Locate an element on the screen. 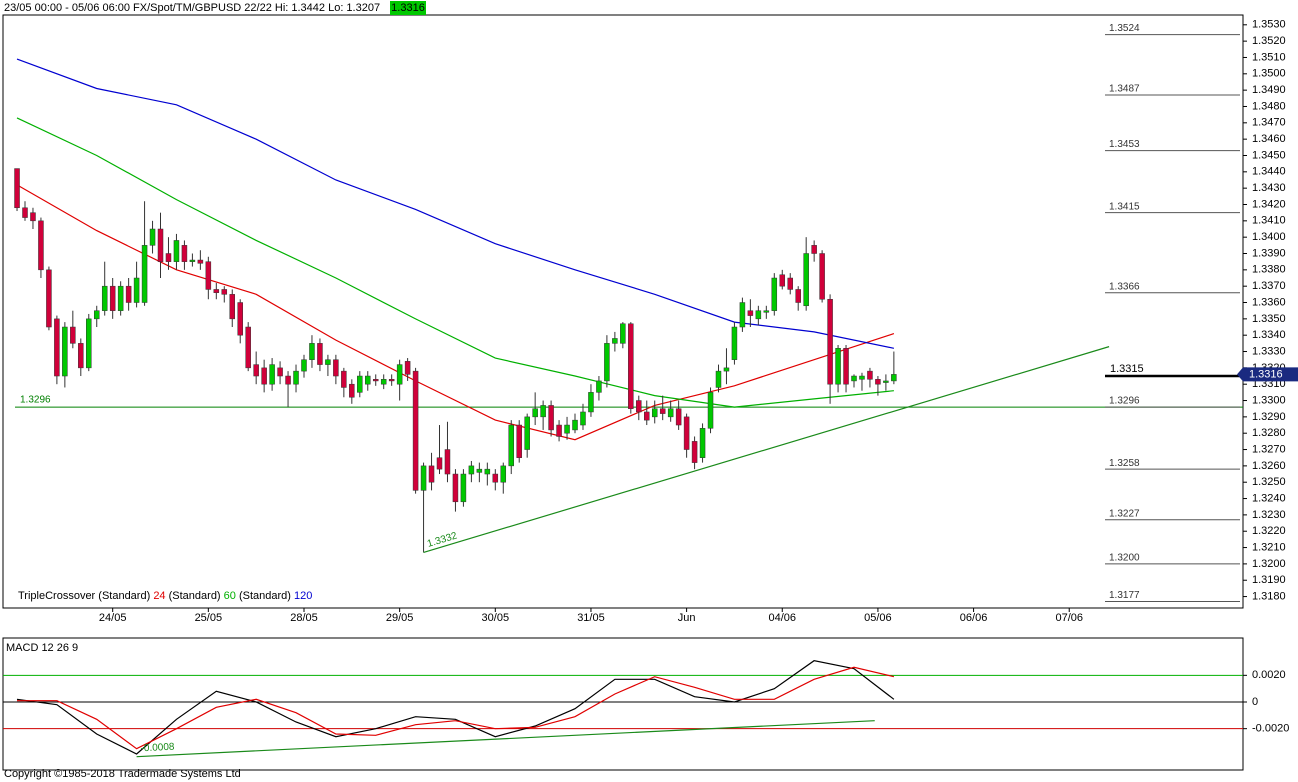 This screenshot has height=782, width=1298. y-tick-label: 1.3200 is located at coordinates (1269, 564).